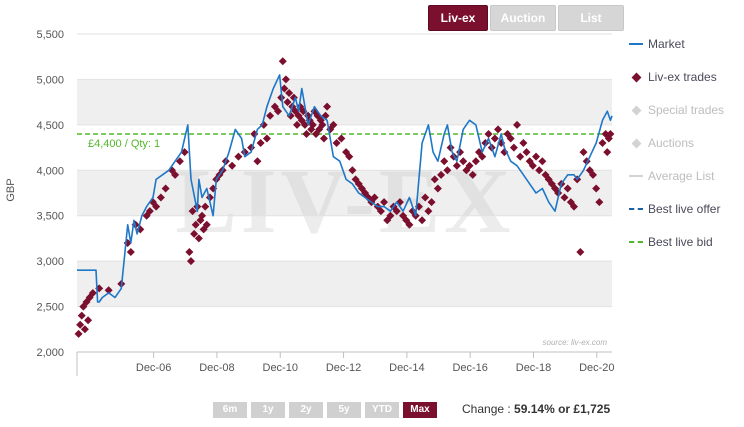  I want to click on legend-label: Best live offer, so click(684, 209).